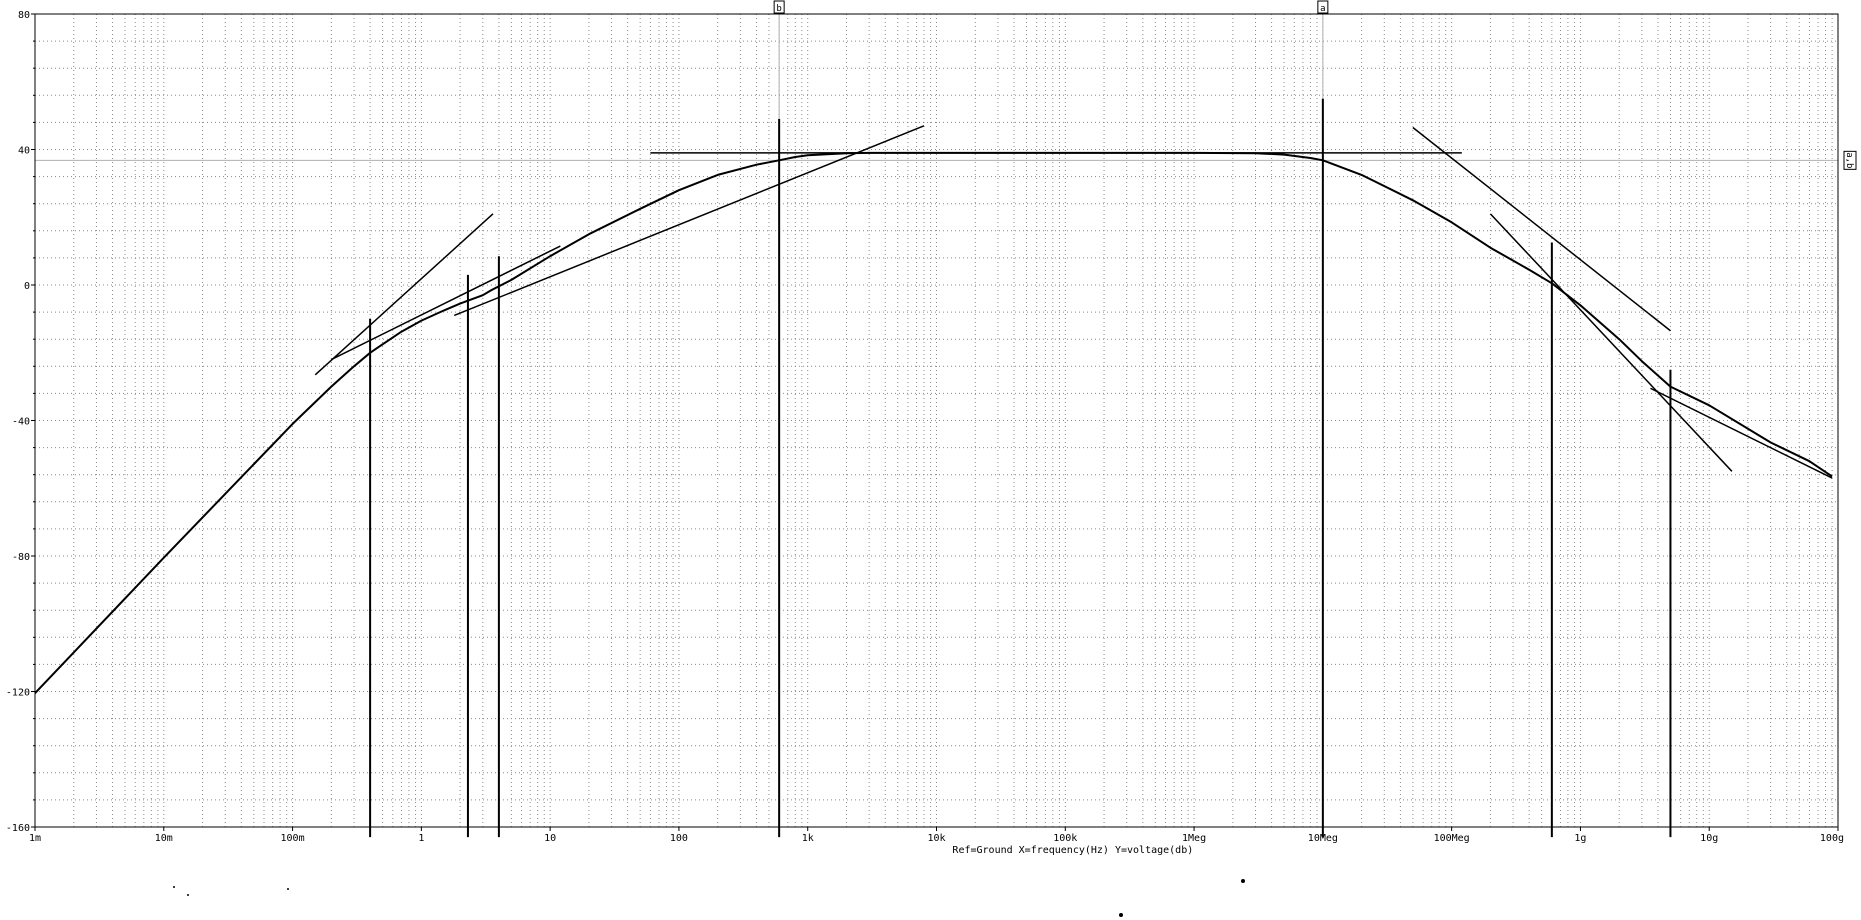 The image size is (1861, 920). Describe the element at coordinates (1580, 838) in the screenshot. I see `x-tick-label: 1g` at that location.